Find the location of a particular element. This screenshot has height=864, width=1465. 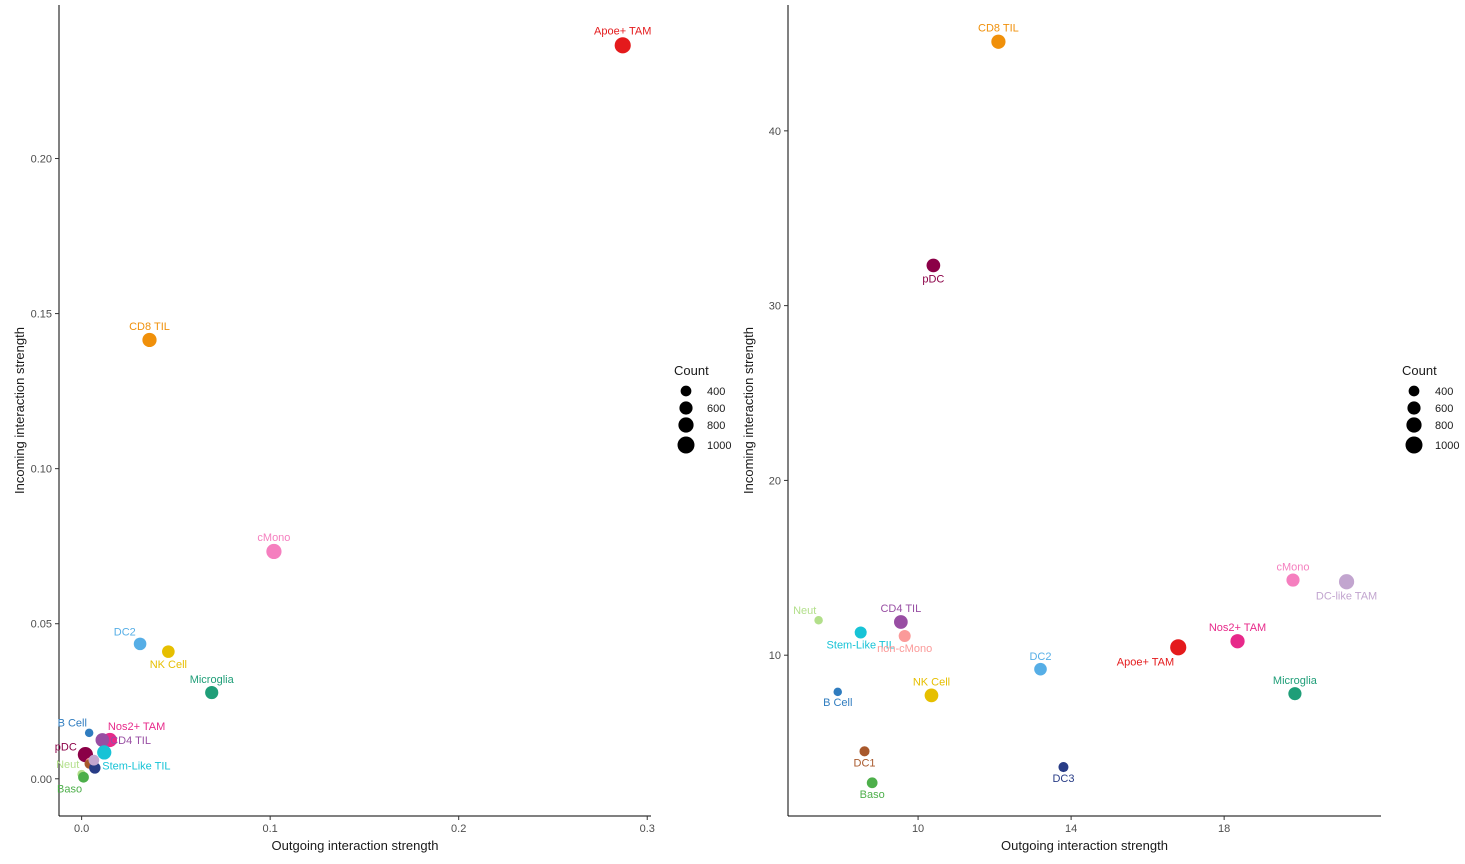

x-tick-label: 0.3 is located at coordinates (647, 829).